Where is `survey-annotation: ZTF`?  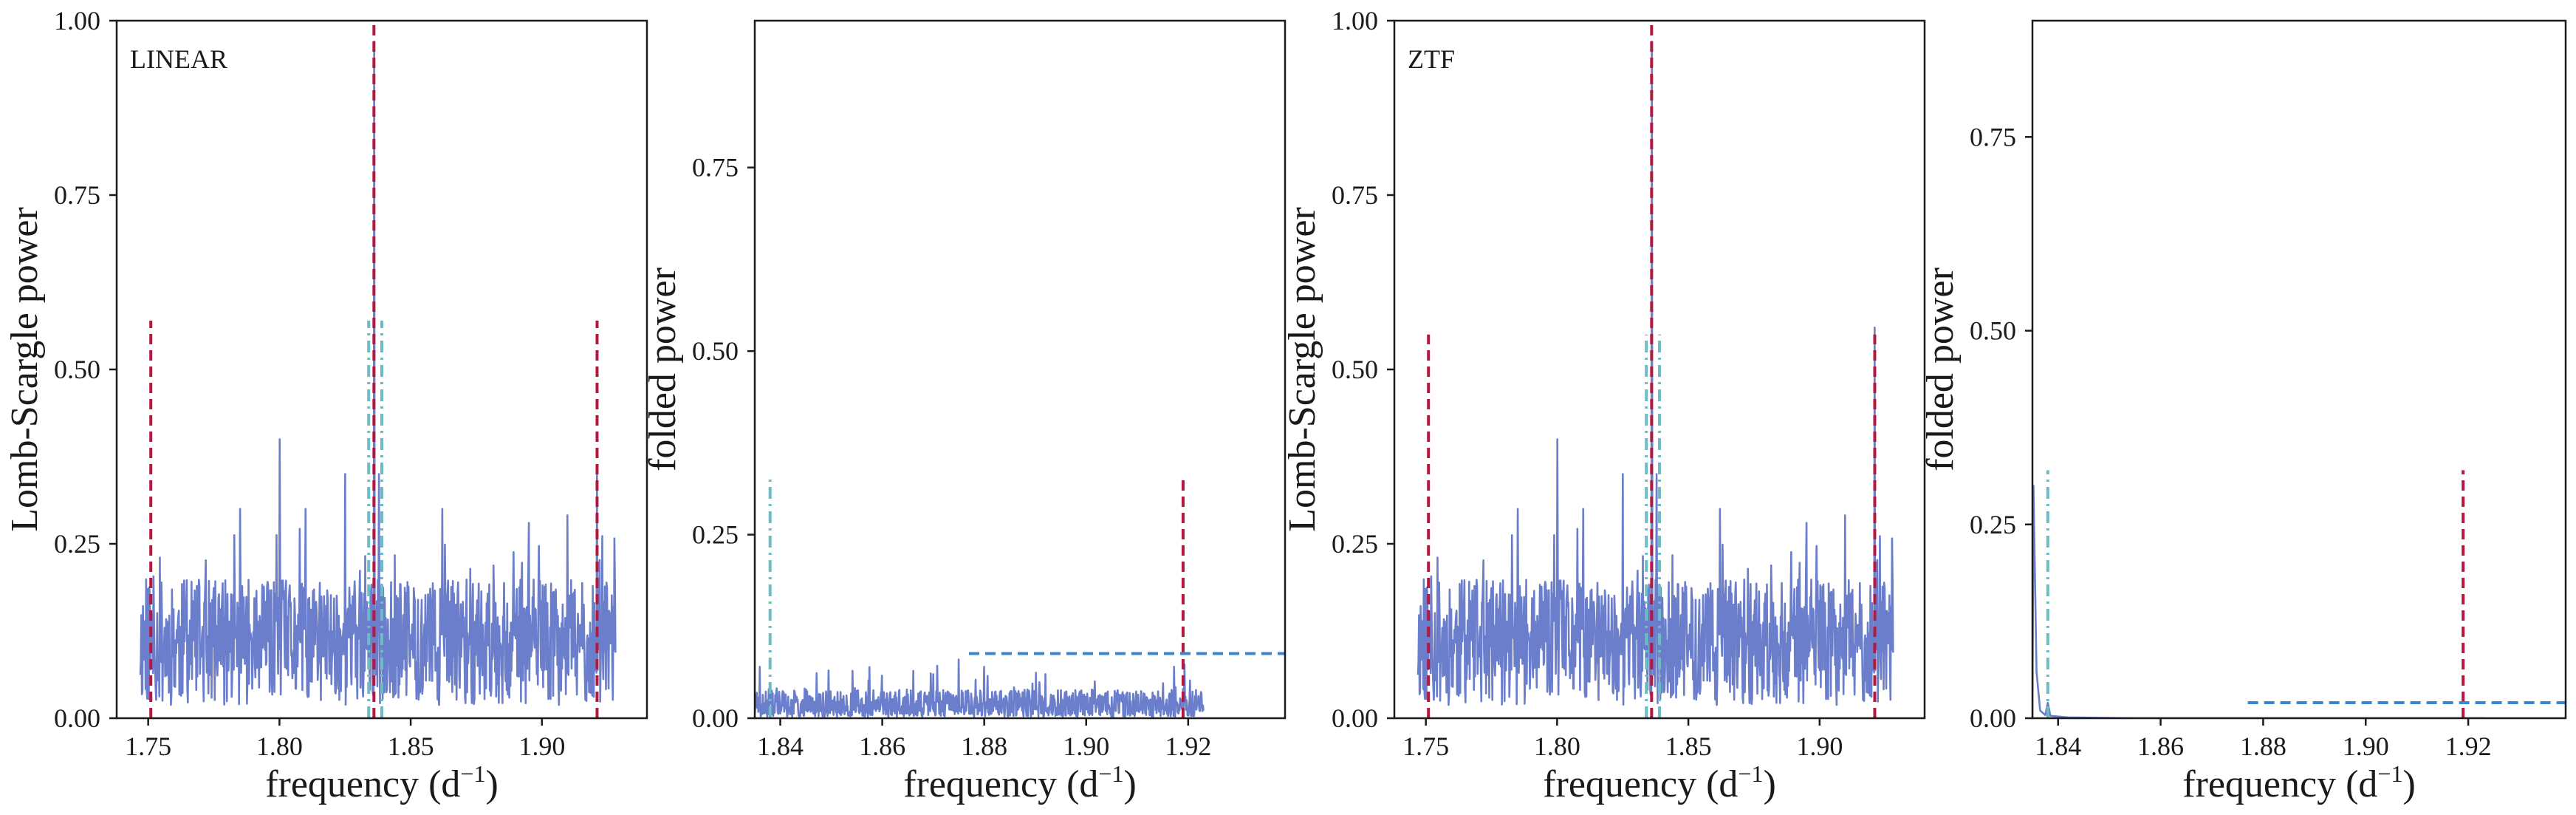 survey-annotation: ZTF is located at coordinates (1431, 59).